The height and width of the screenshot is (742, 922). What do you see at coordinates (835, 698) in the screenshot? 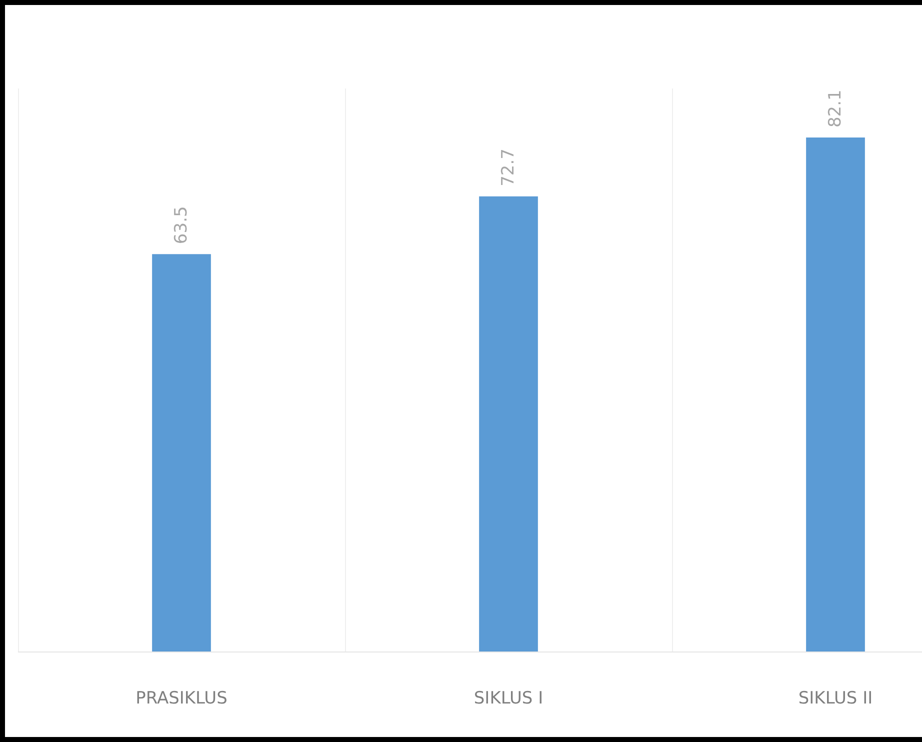
I see `x-tick-label: SIKLUS II` at bounding box center [835, 698].